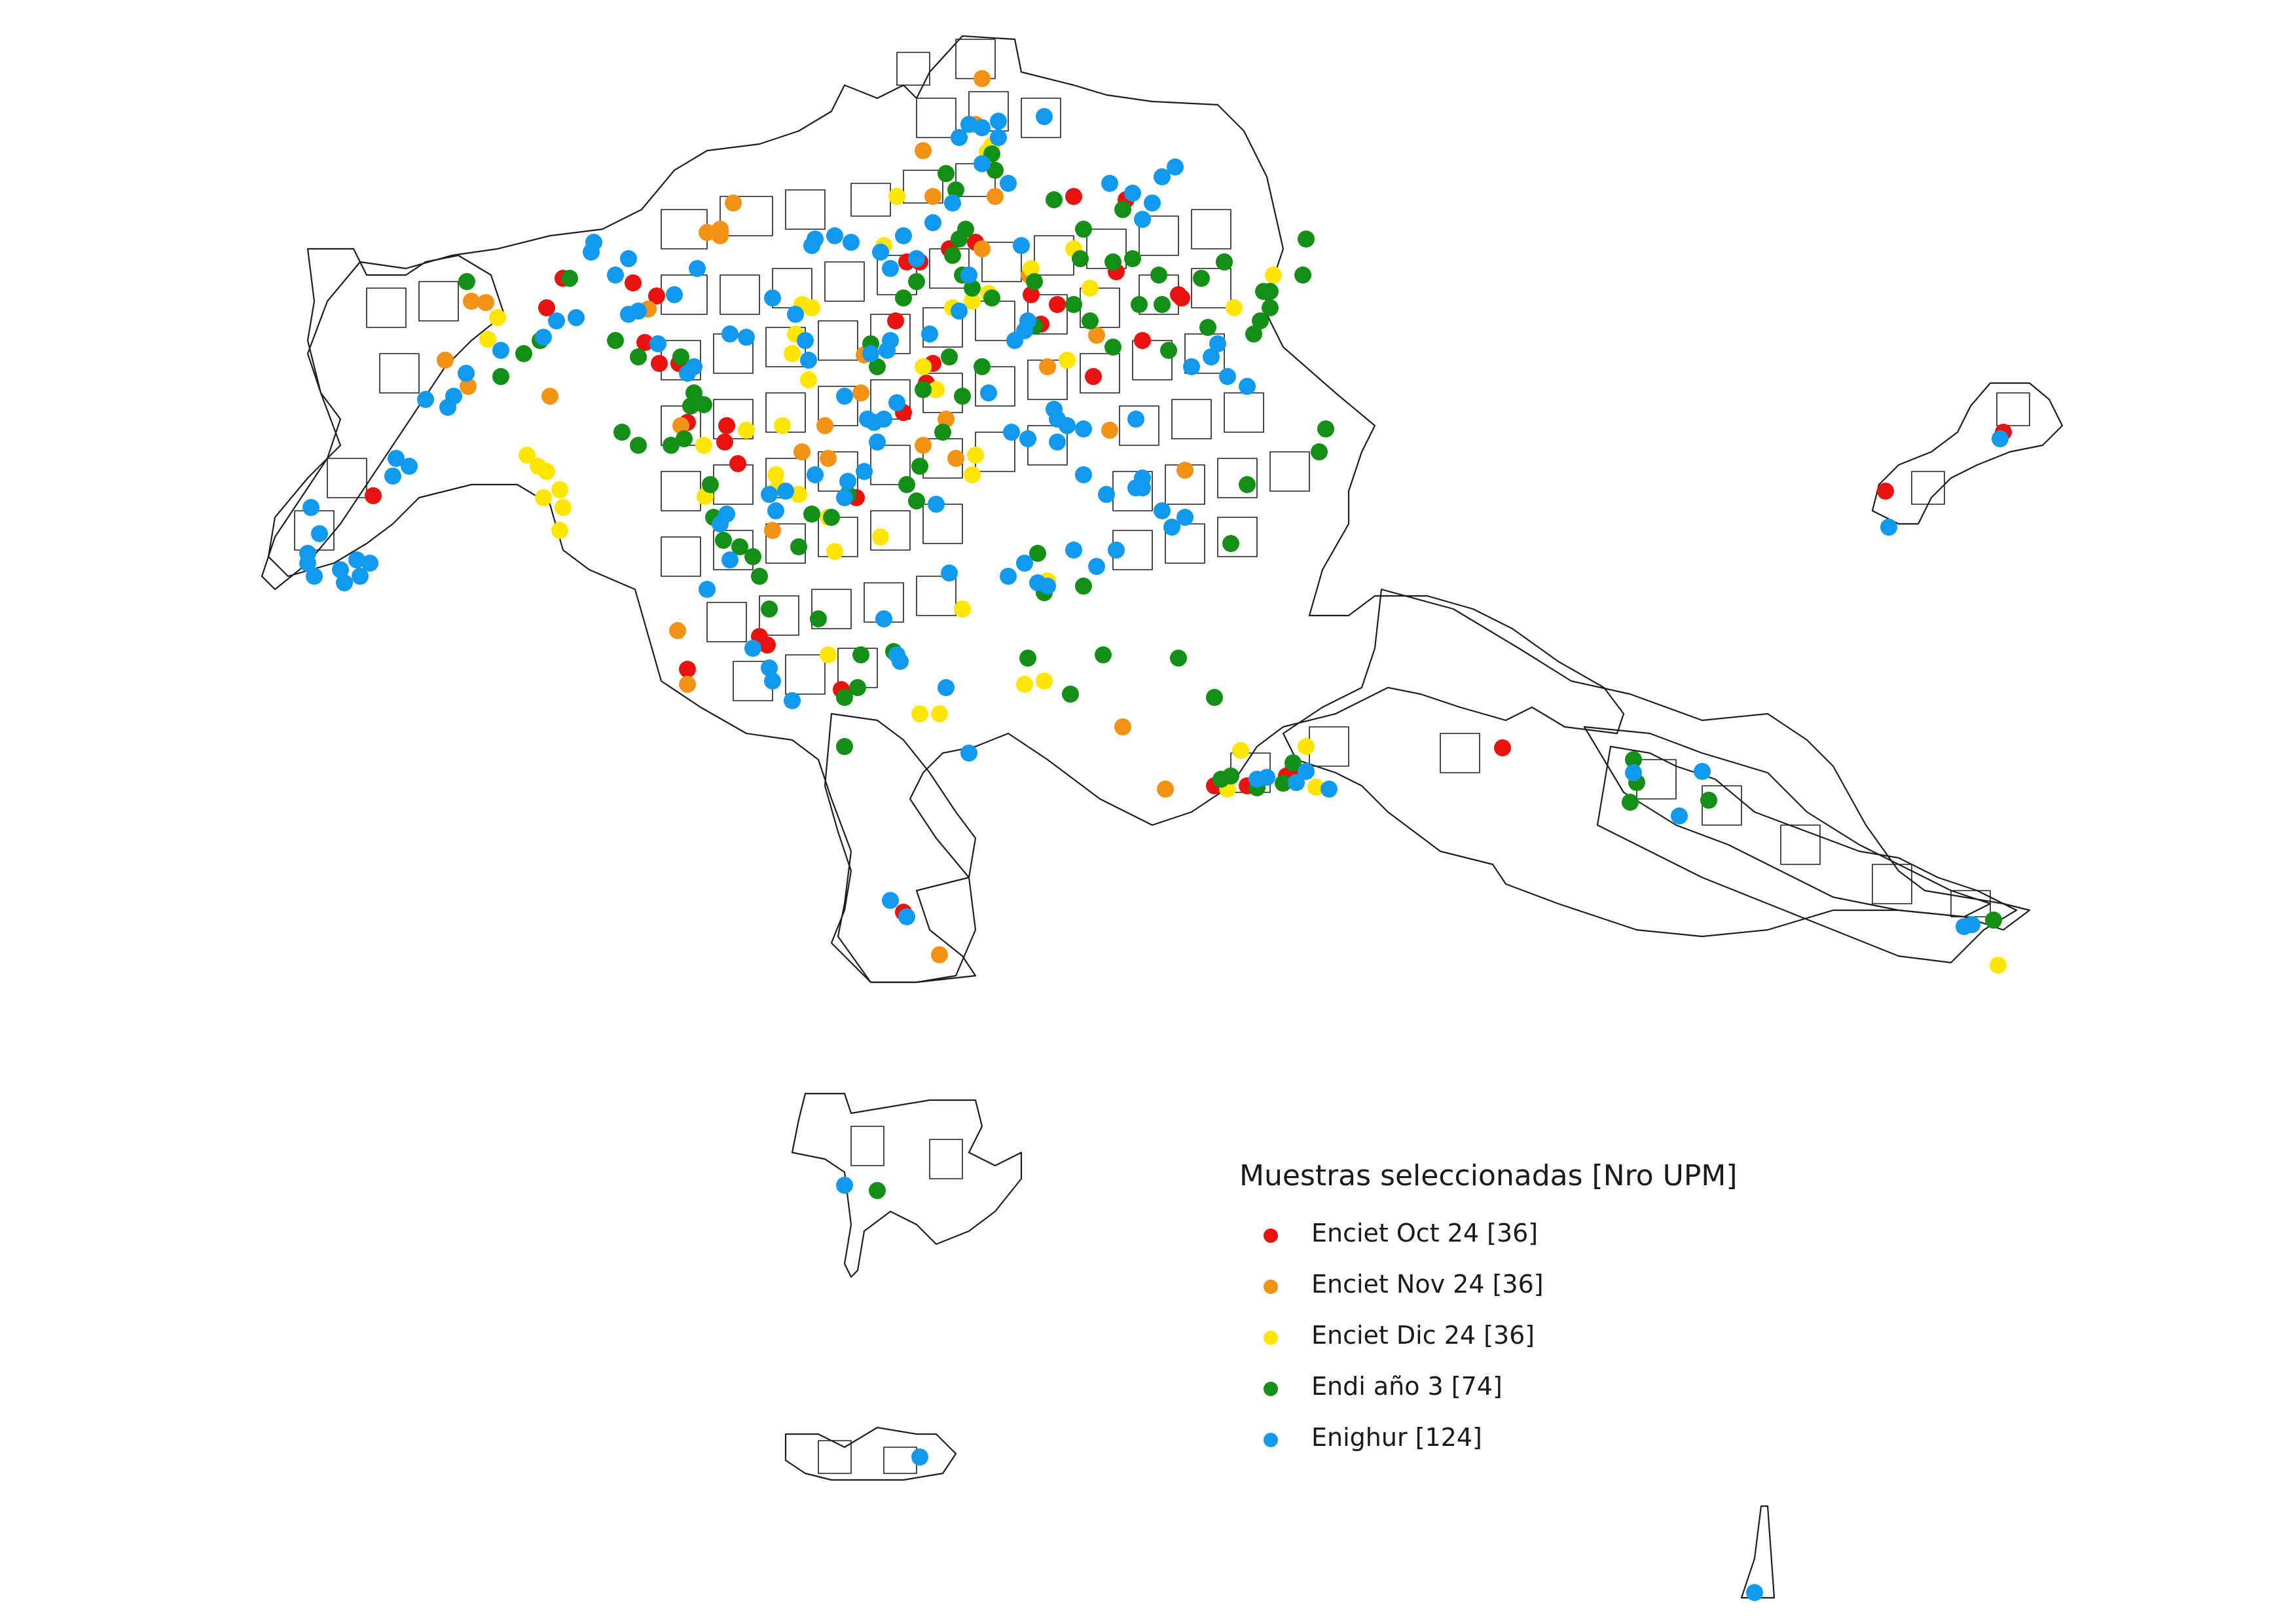 The image size is (2296, 1624). What do you see at coordinates (1271, 1235) in the screenshot?
I see `legend-swatch-red` at bounding box center [1271, 1235].